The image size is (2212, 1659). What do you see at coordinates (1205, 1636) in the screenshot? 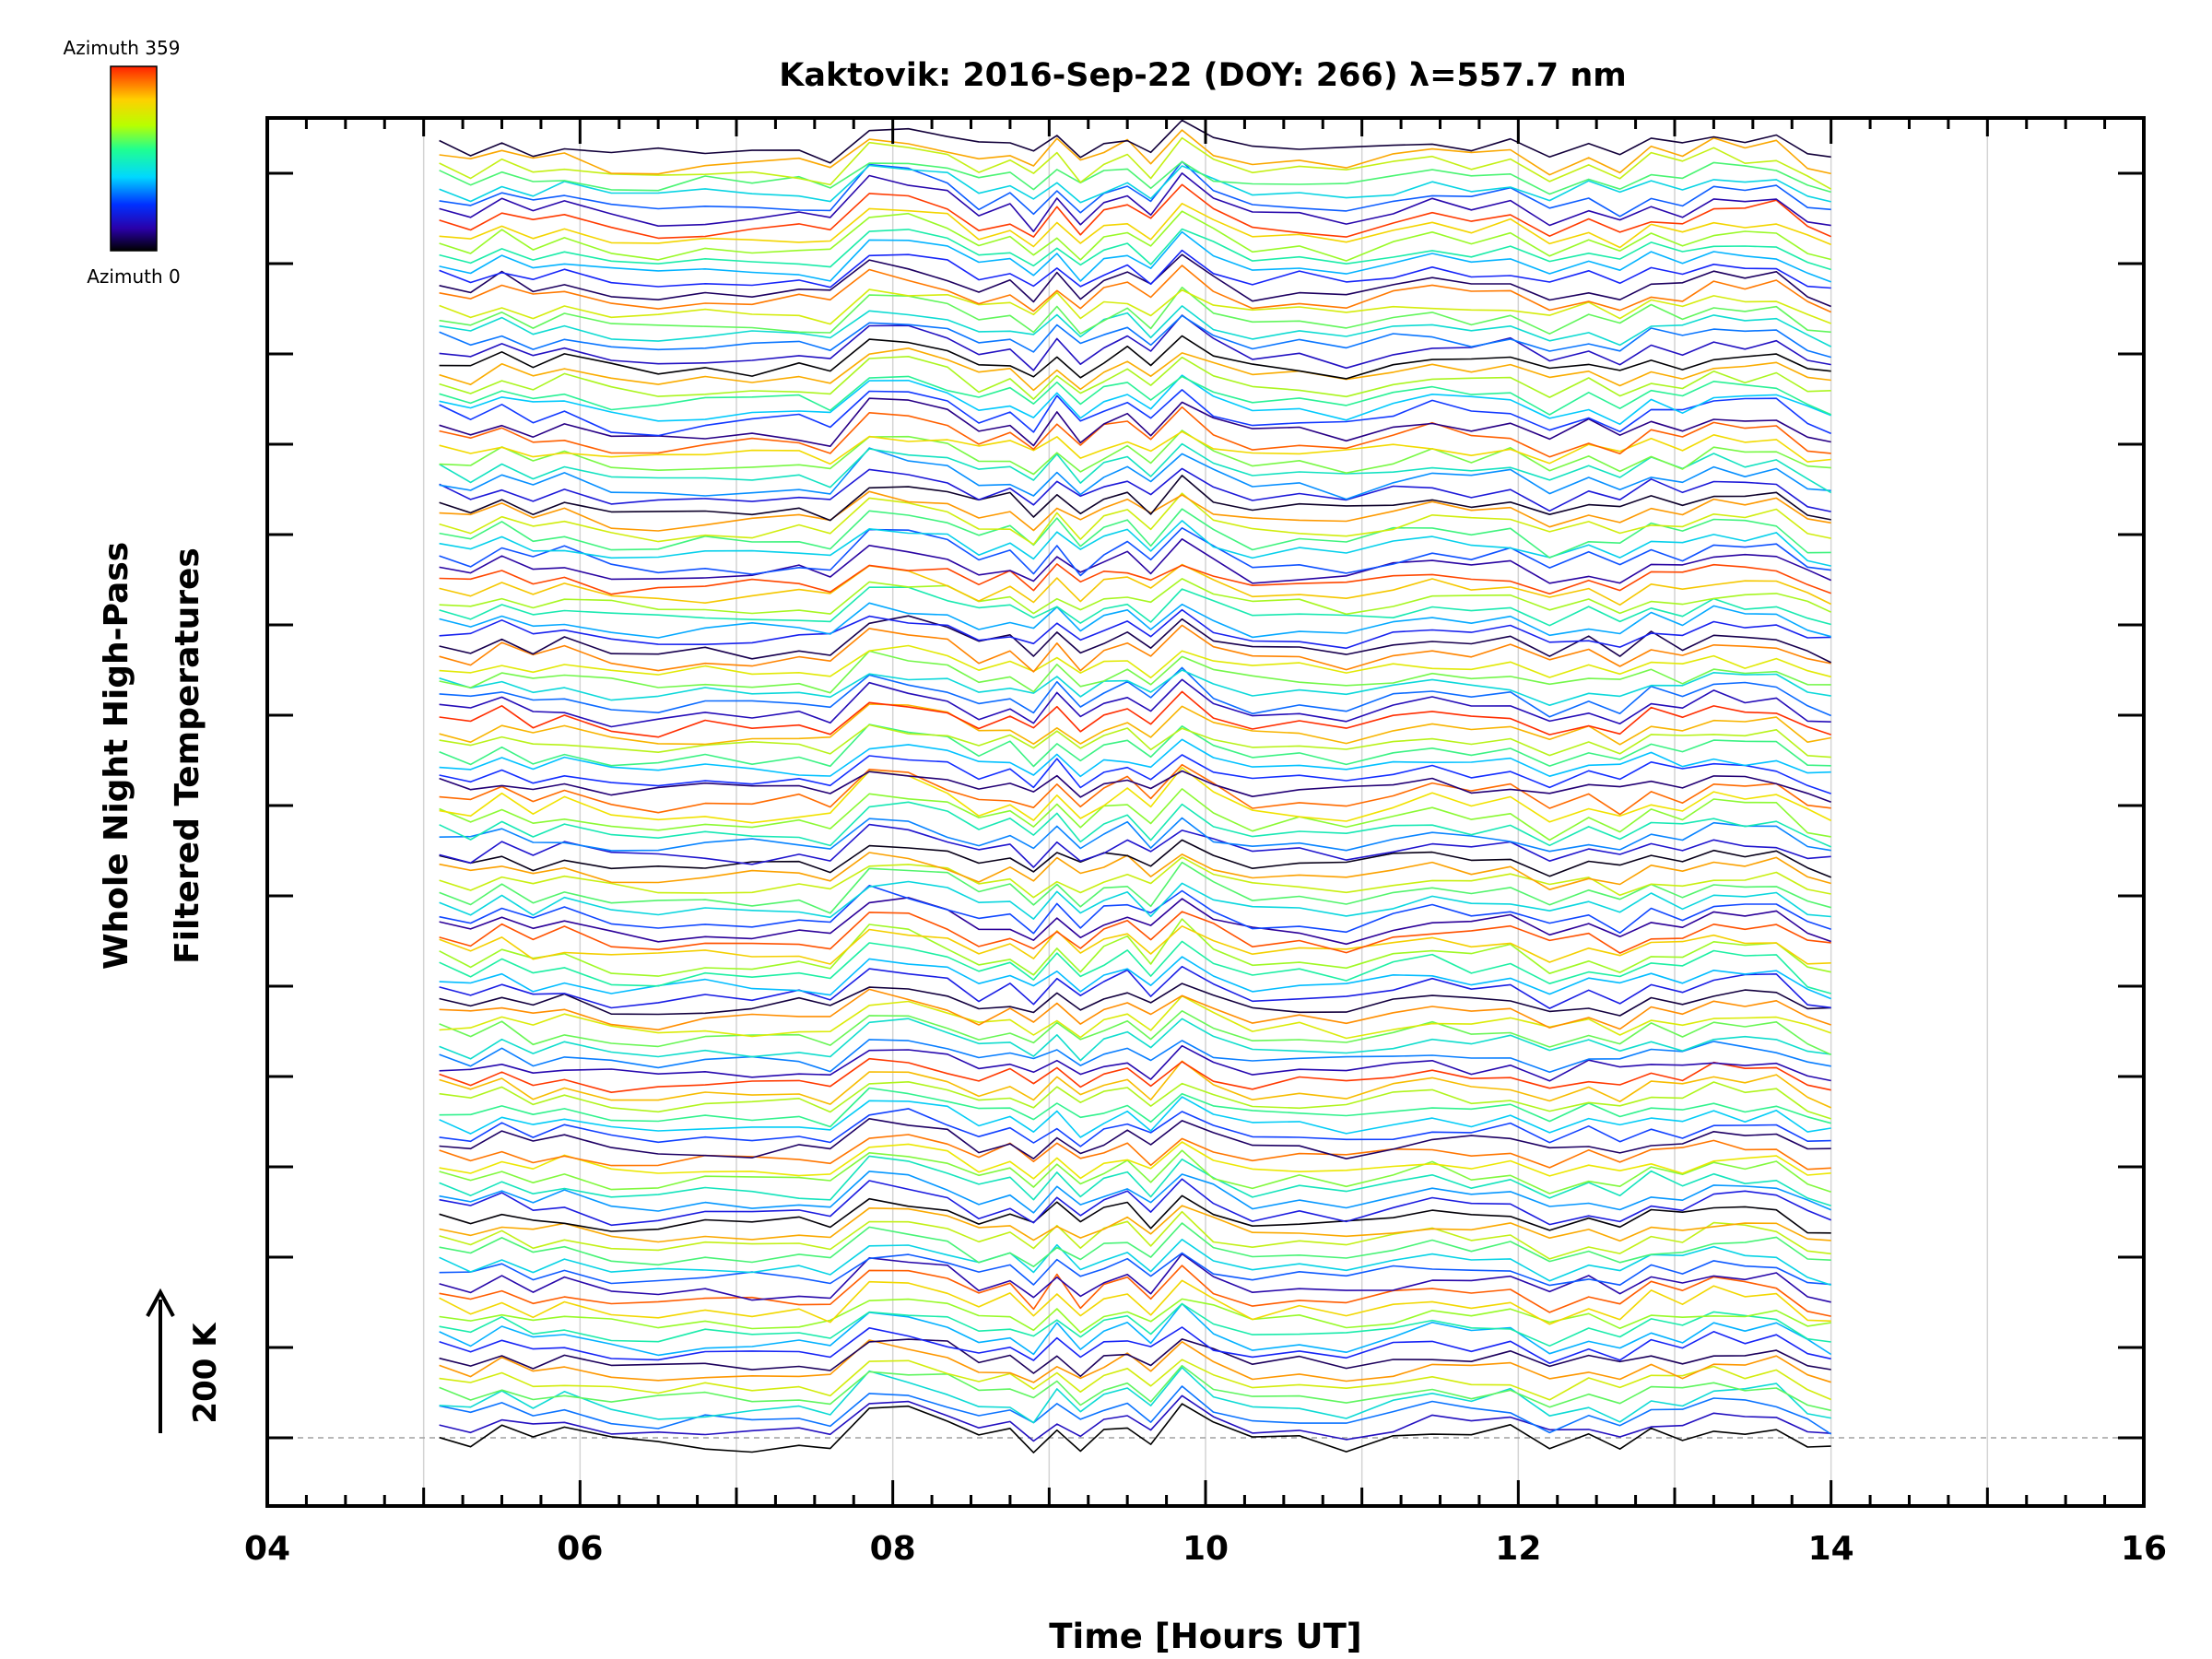
I see `x-axis-label: Time [Hours UT]` at bounding box center [1205, 1636].